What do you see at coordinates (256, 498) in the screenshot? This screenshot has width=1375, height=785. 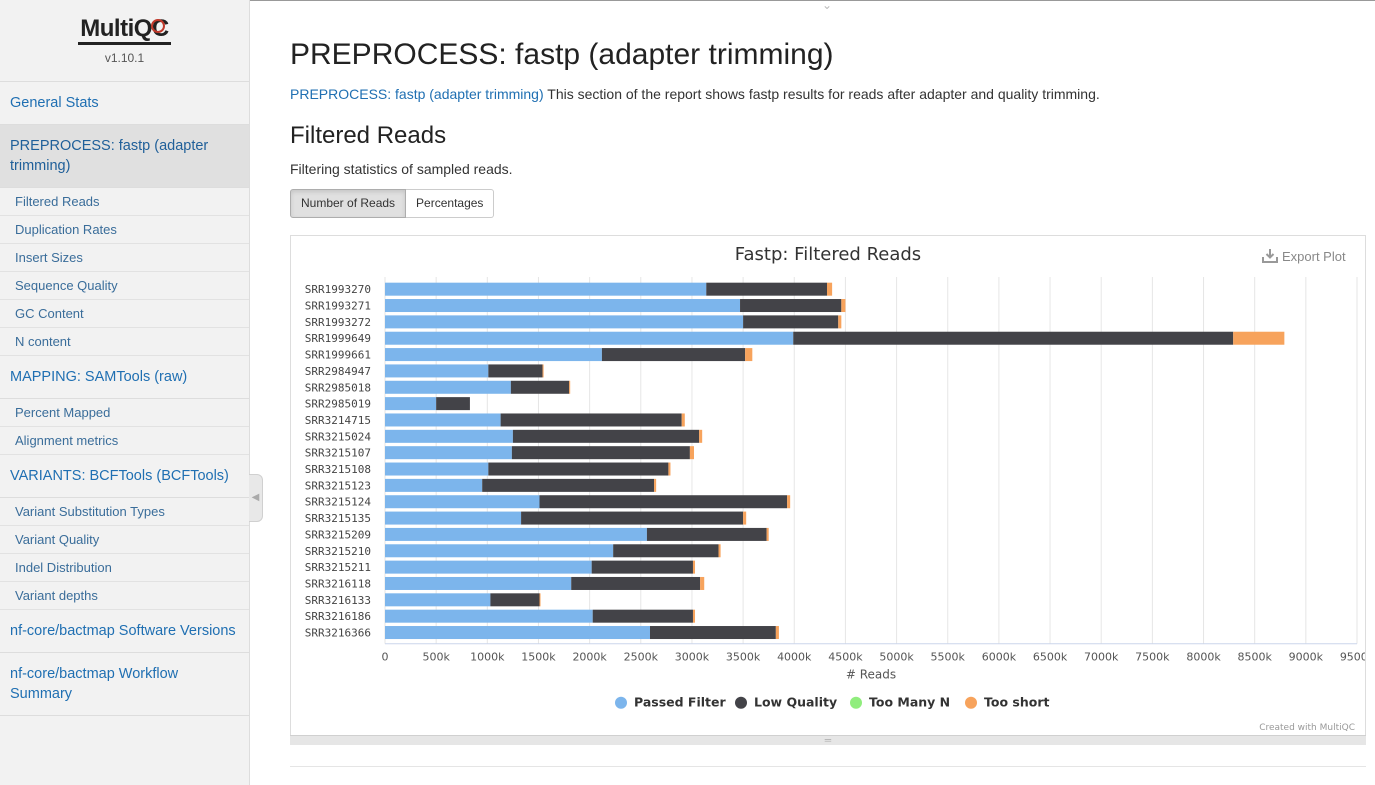 I see `sidebar-collapse-toggle: ◀` at bounding box center [256, 498].